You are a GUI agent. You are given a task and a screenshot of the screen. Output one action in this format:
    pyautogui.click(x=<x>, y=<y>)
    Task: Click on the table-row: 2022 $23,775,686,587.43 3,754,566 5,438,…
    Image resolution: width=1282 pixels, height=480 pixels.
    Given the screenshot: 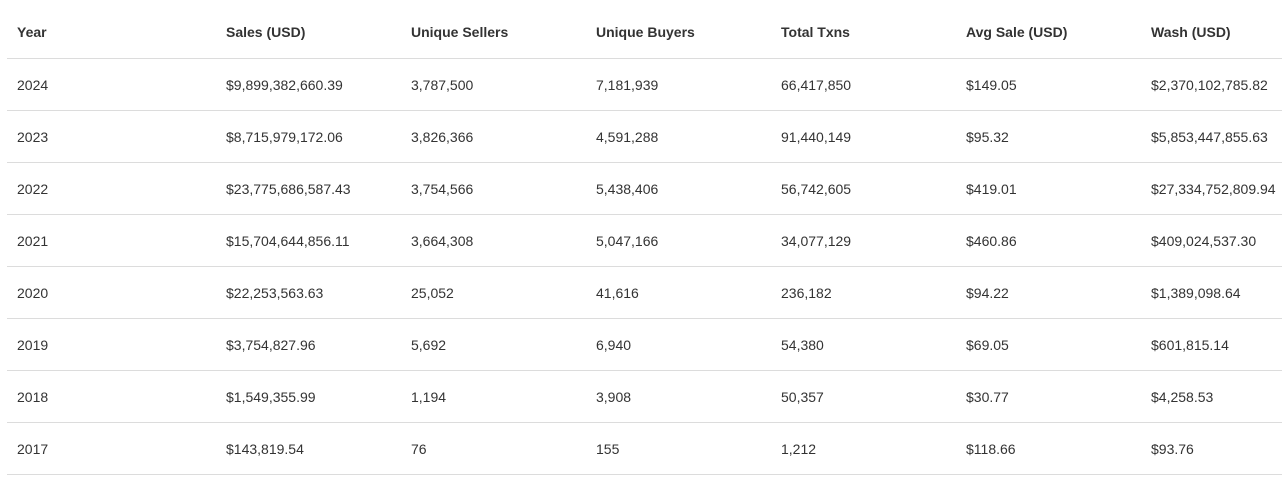 What is the action you would take?
    pyautogui.click(x=644, y=188)
    